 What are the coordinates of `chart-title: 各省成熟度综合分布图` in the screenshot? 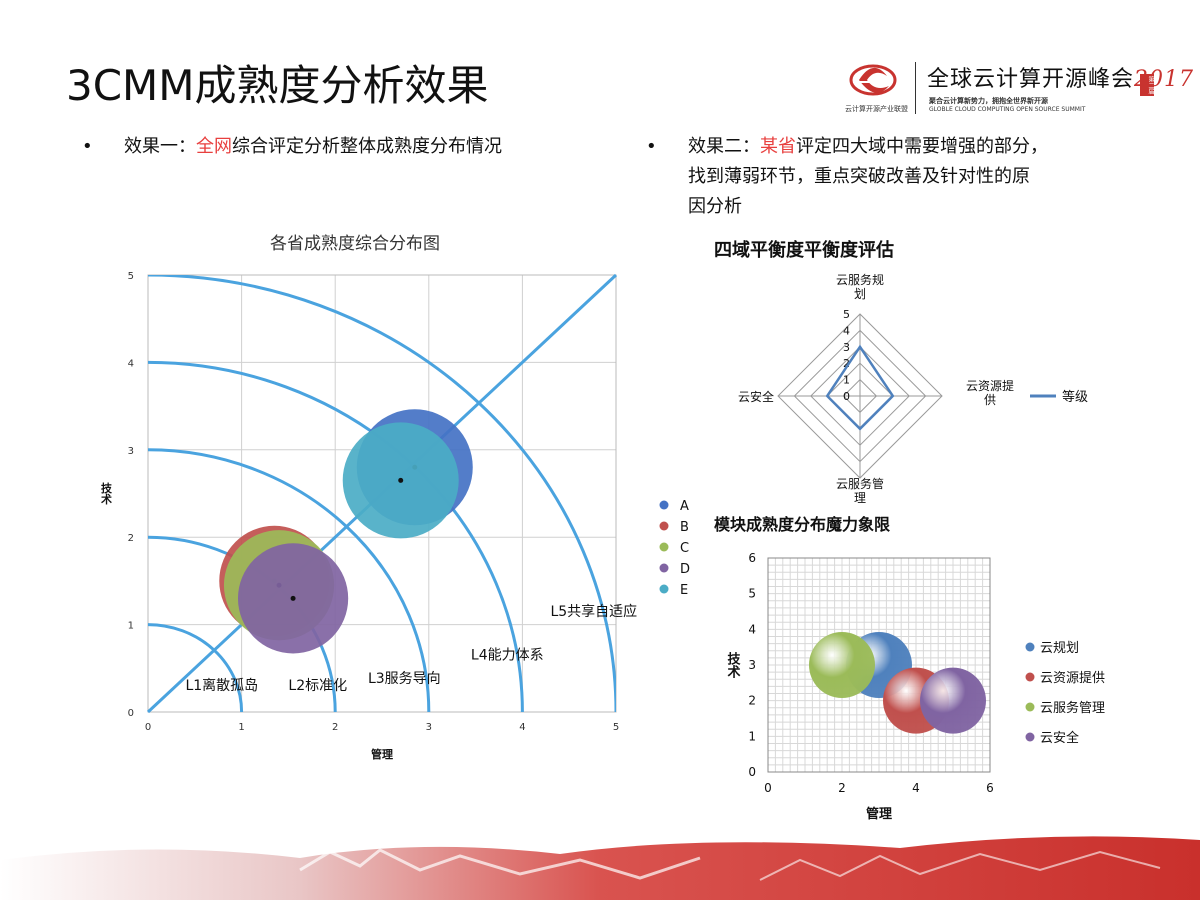 It's located at (355, 243).